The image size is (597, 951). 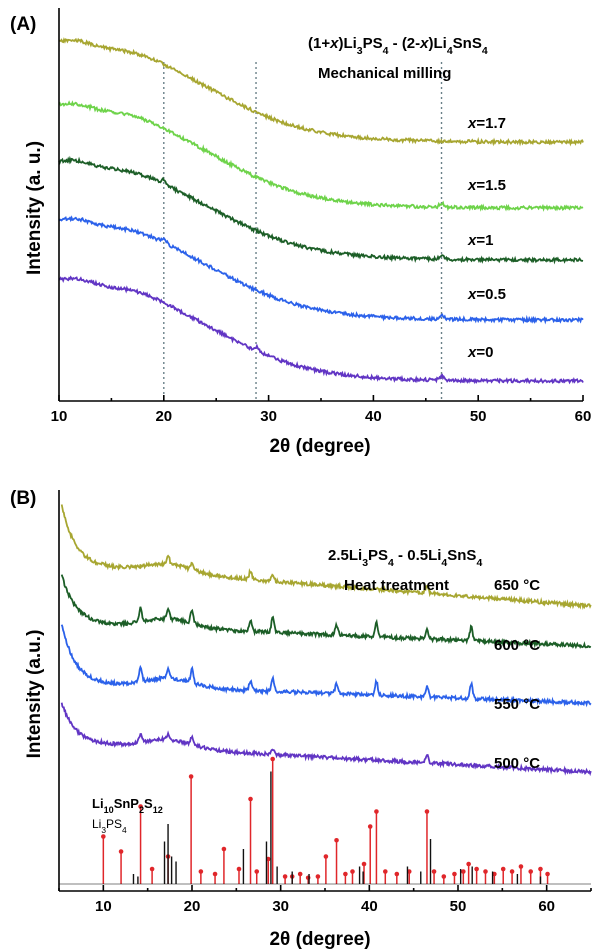 I want to click on panel-b-series-label: 650 °C, so click(x=517, y=585).